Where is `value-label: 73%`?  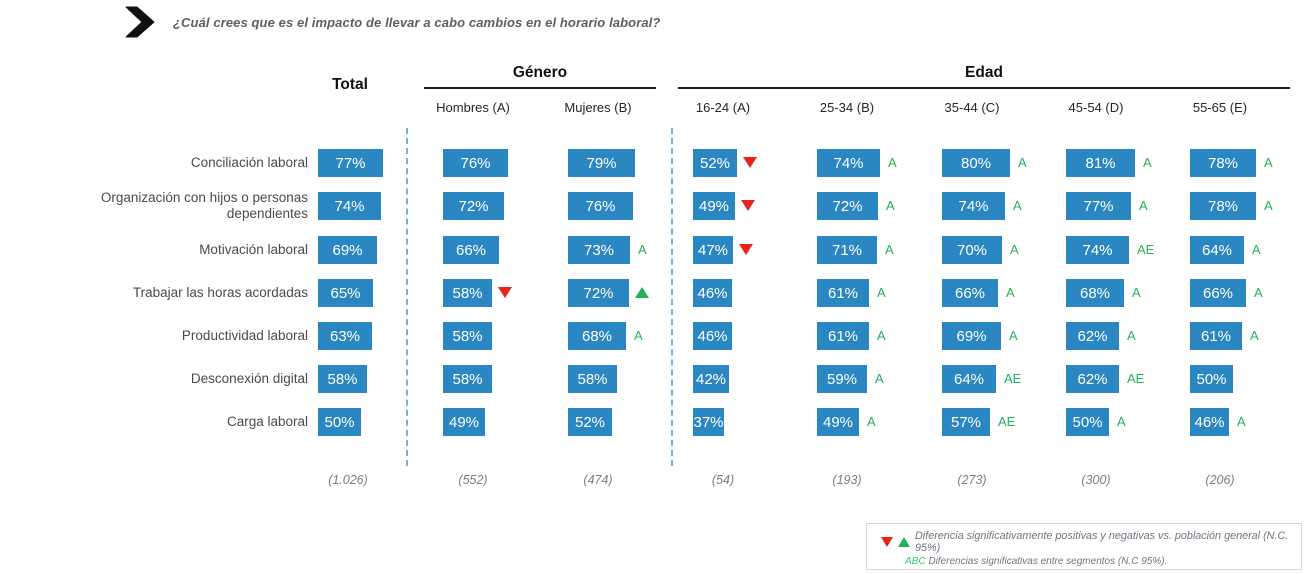
value-label: 73% is located at coordinates (599, 250).